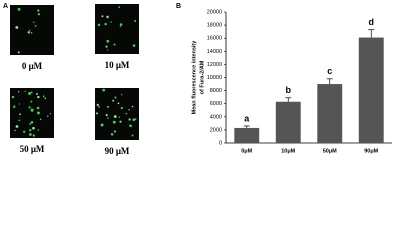  Describe the element at coordinates (216, 91) in the screenshot. I see `y-tick-label: 8000` at that location.